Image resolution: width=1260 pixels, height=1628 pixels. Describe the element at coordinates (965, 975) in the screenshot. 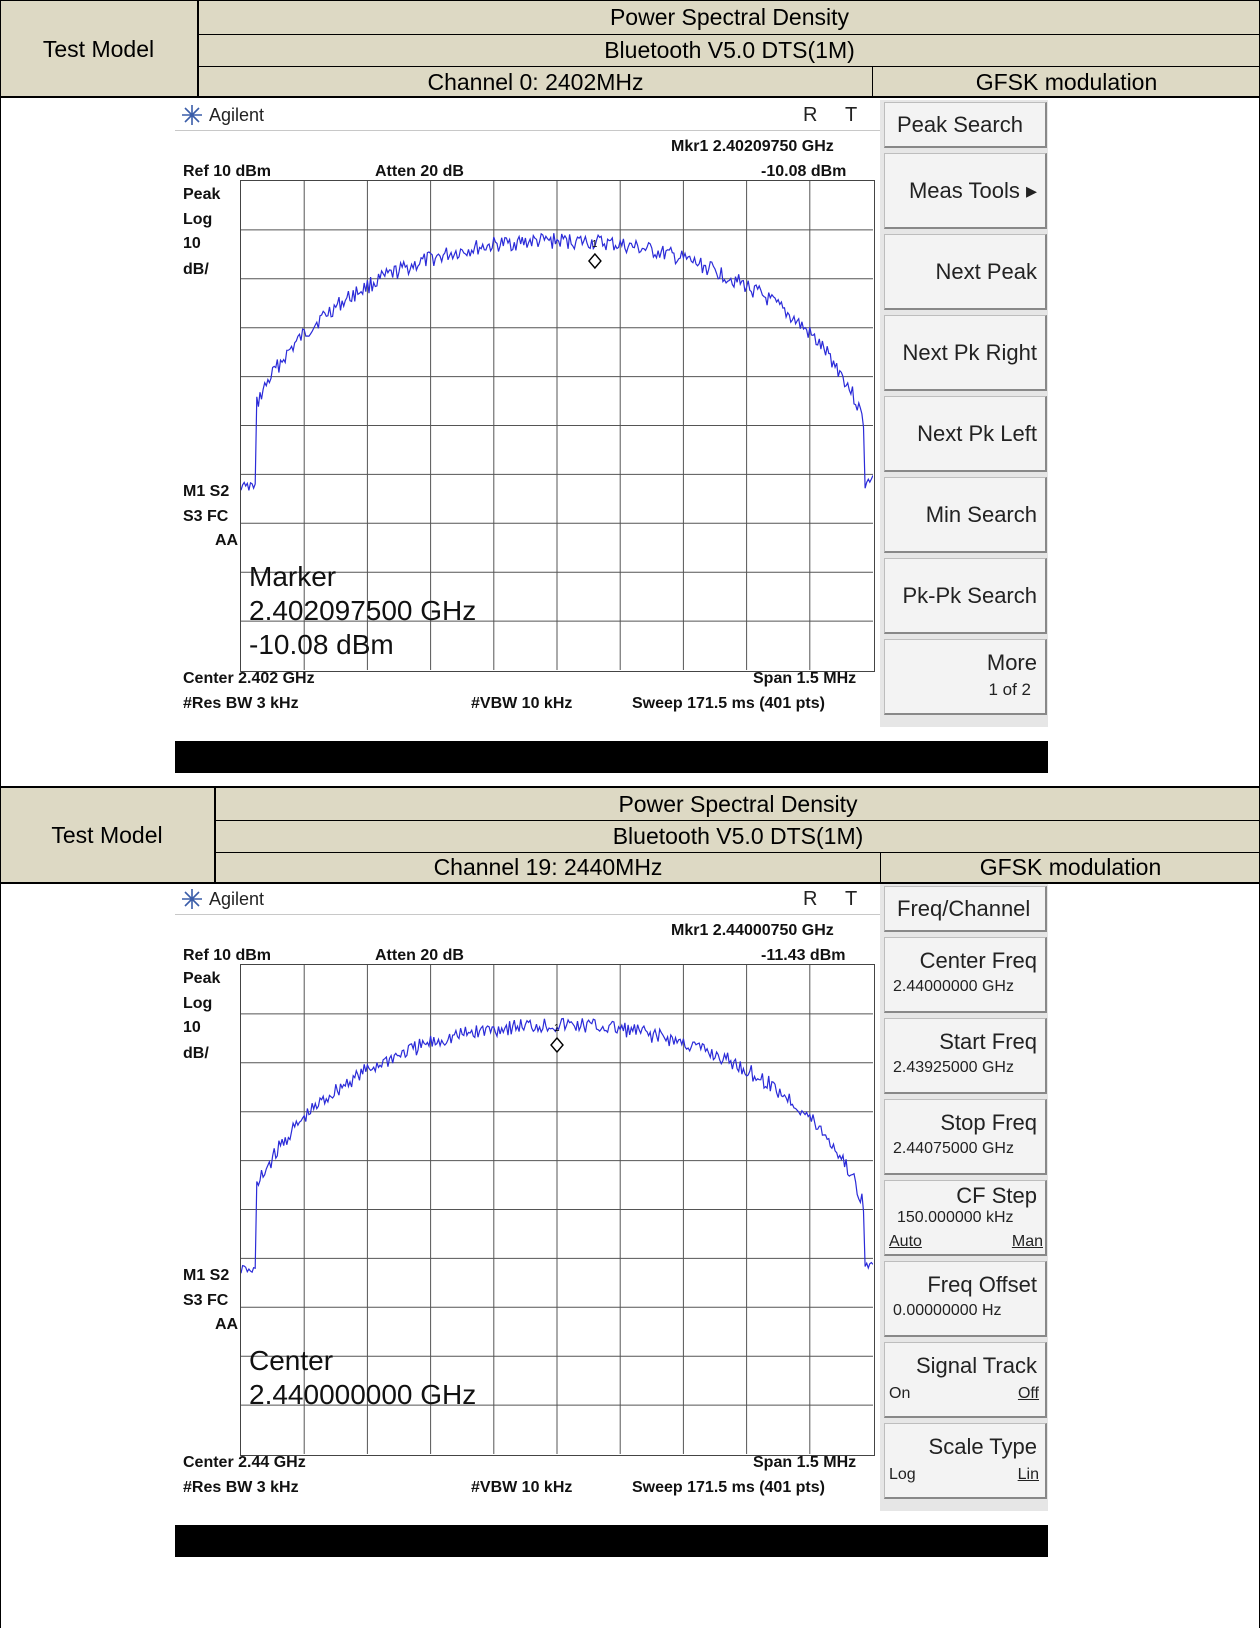

I see `softkey-center-freq: Center Freq 2.44000000 GHz` at that location.